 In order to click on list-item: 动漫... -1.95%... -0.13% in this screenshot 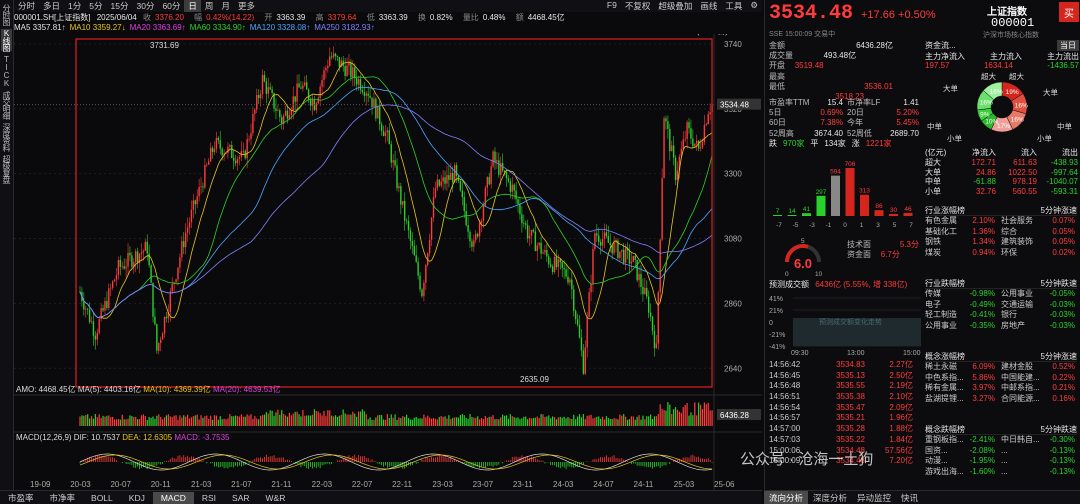, I will do `click(1001, 461)`.